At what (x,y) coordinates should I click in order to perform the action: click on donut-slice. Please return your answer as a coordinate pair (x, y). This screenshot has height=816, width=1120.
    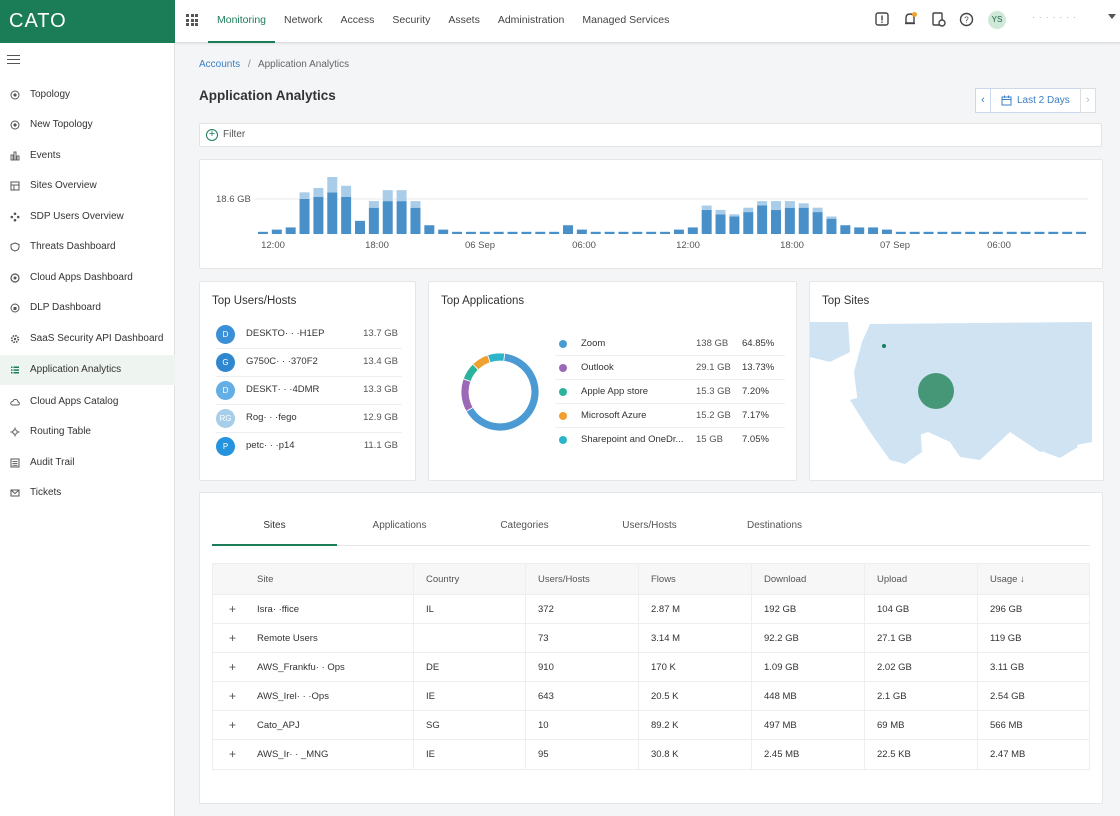
    Looking at the image, I should click on (496, 358).